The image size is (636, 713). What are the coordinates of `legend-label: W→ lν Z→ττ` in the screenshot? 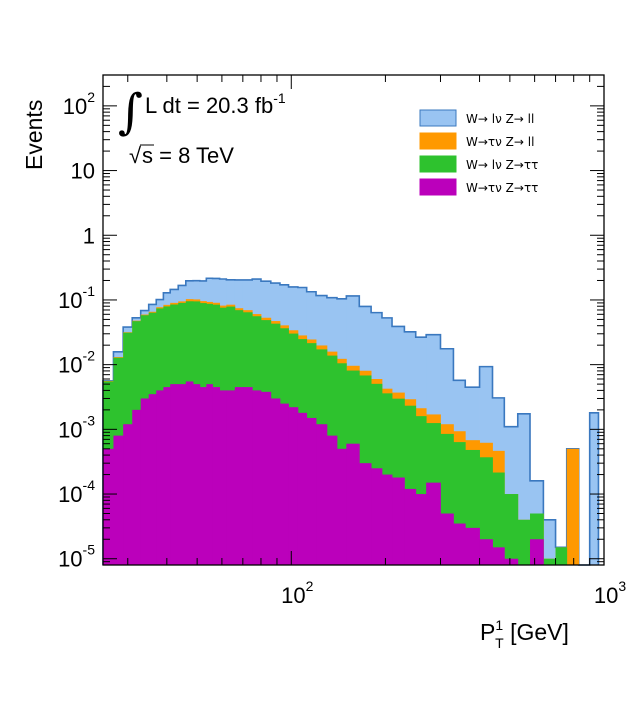 It's located at (502, 165).